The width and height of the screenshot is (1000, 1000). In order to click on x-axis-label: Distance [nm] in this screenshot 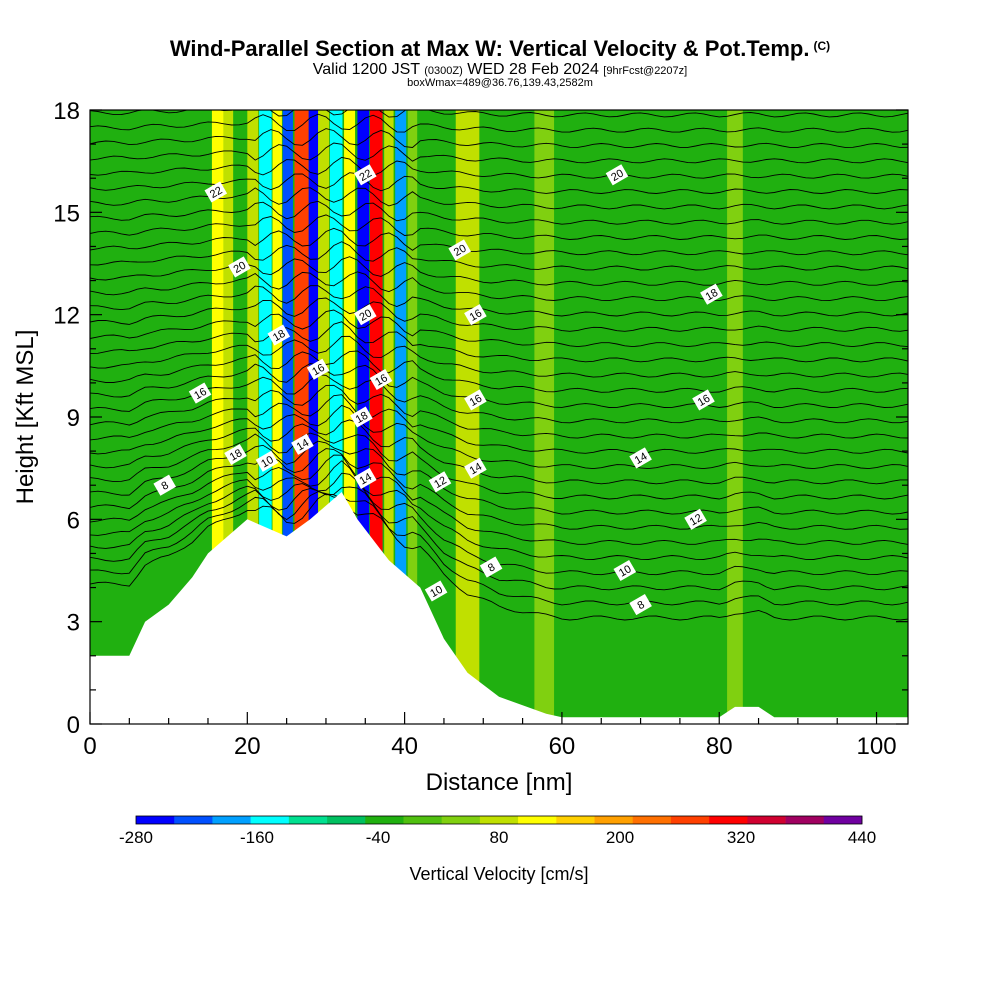, I will do `click(499, 782)`.